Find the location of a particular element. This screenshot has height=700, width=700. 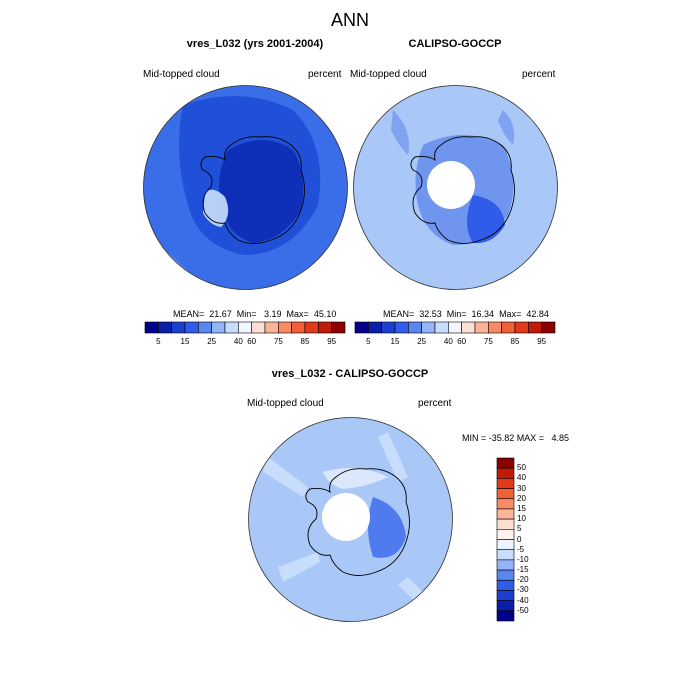

diff-colorbar-tick-label: 10 is located at coordinates (521, 519).